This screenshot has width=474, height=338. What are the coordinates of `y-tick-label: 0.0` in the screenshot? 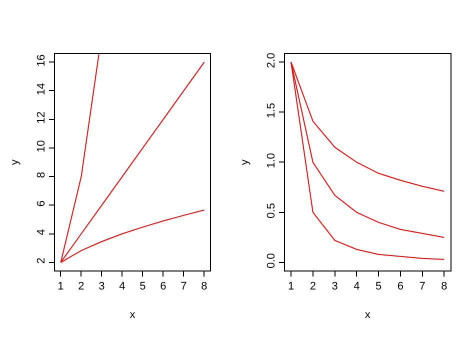 It's located at (271, 260).